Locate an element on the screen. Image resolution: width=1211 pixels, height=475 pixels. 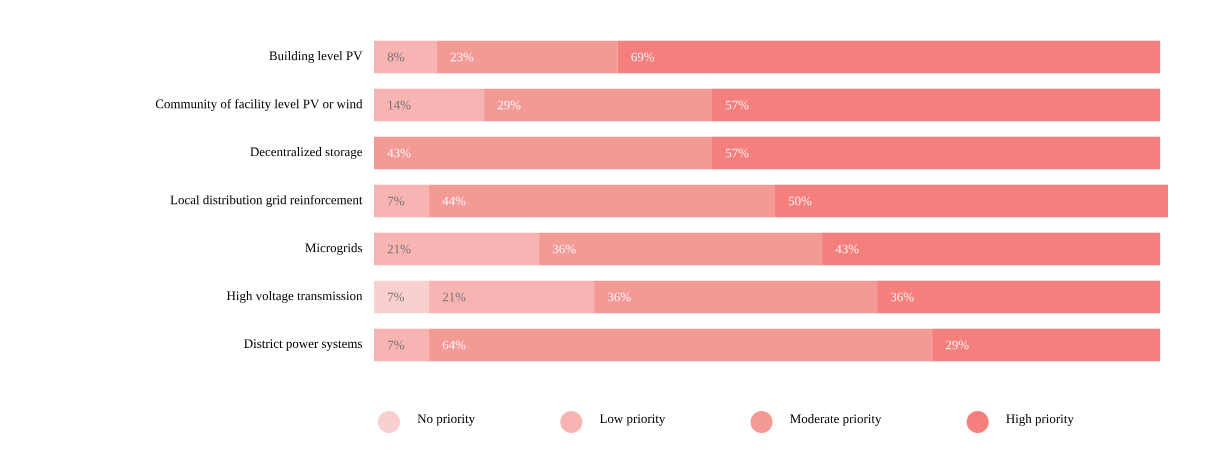
data-label: 50% is located at coordinates (800, 201).